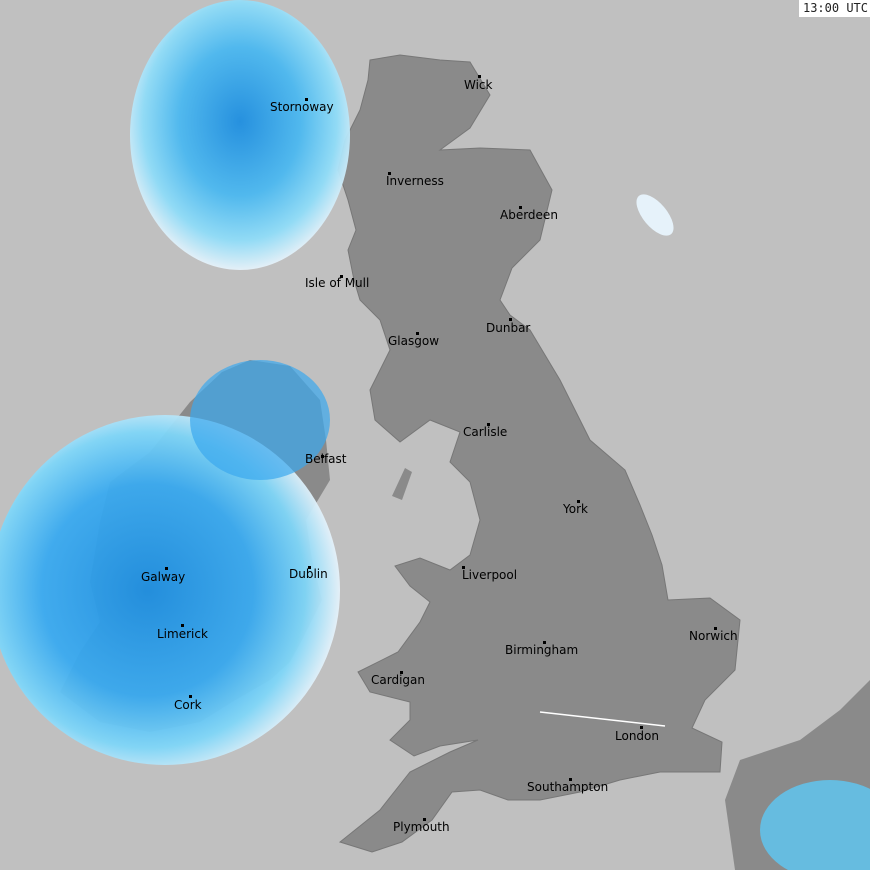 This screenshot has width=870, height=870. I want to click on isle-of-man, so click(402, 484).